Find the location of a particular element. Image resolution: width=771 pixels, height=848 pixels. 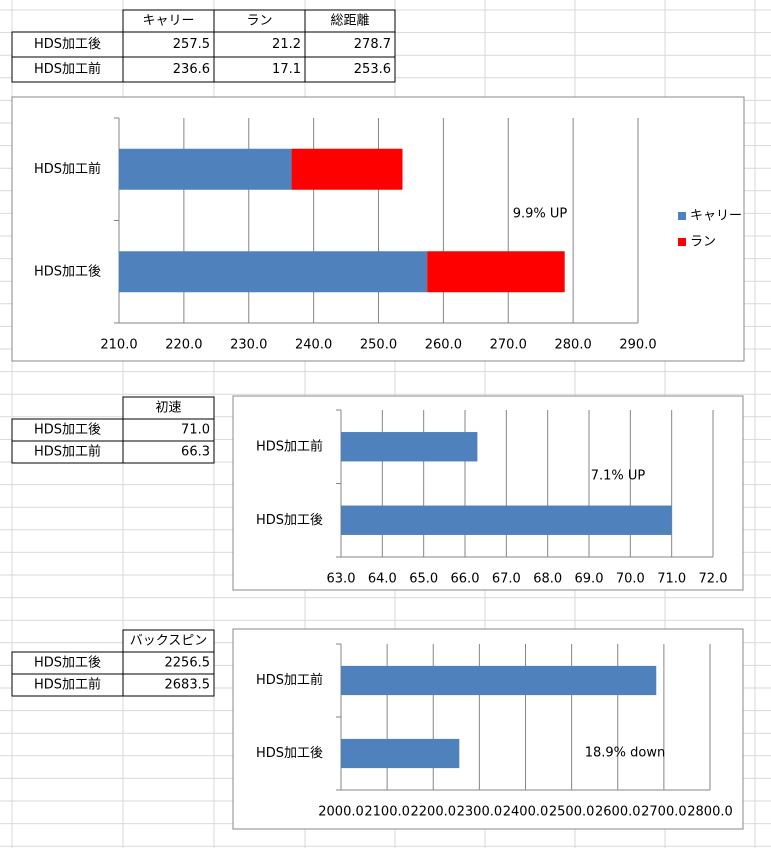

cell-value: 17.1 is located at coordinates (286, 69).